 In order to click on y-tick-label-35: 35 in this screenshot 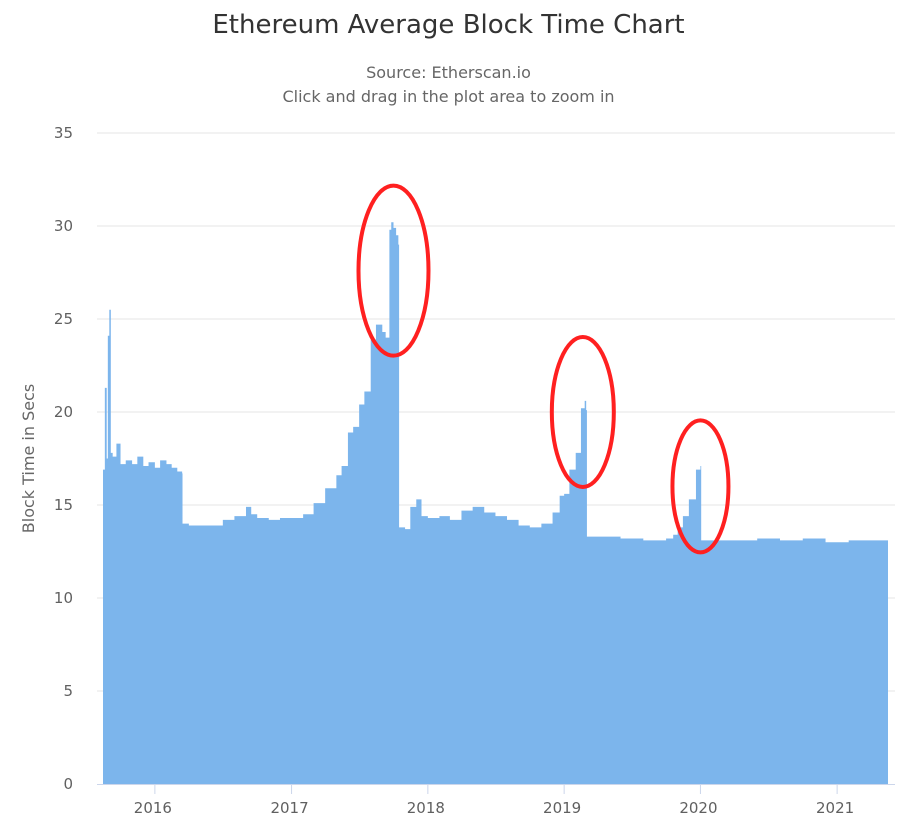, I will do `click(63, 133)`.